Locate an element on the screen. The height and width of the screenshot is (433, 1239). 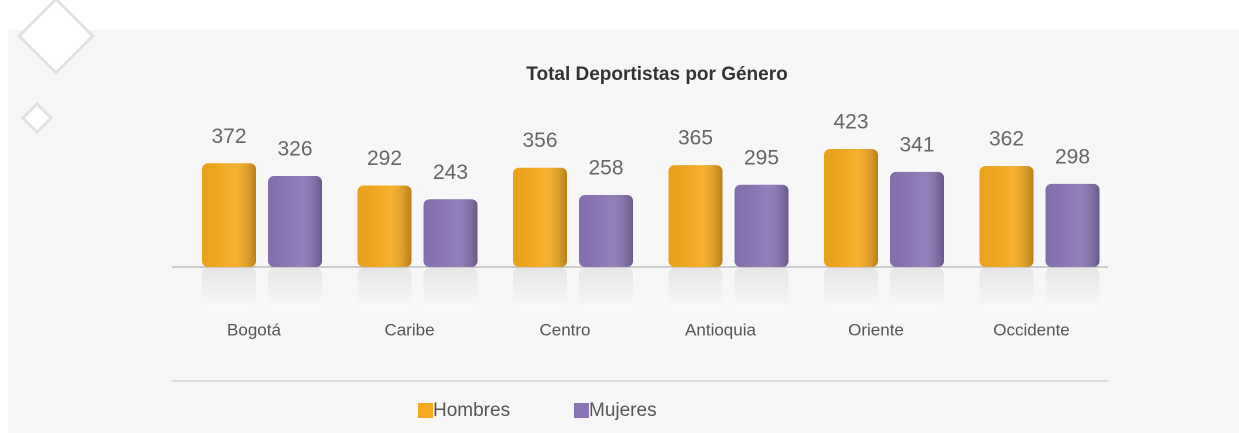
data-label: 372 is located at coordinates (228, 136).